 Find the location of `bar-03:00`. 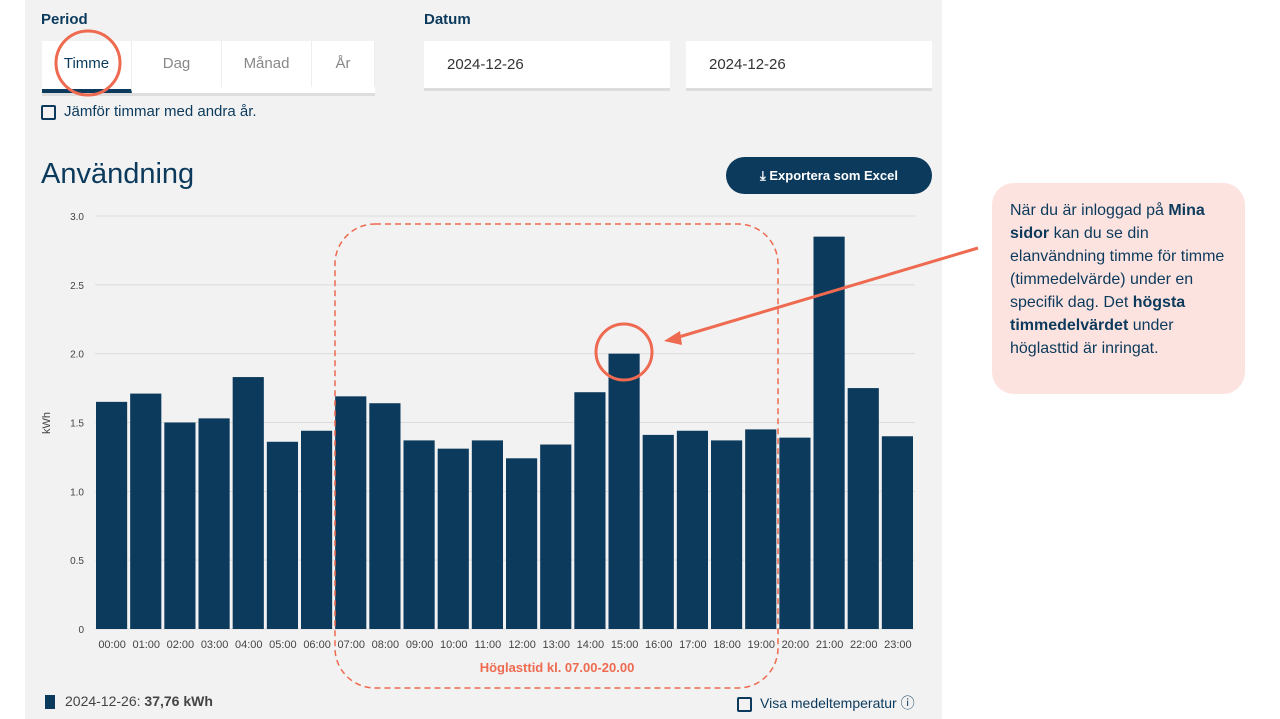

bar-03:00 is located at coordinates (214, 523).